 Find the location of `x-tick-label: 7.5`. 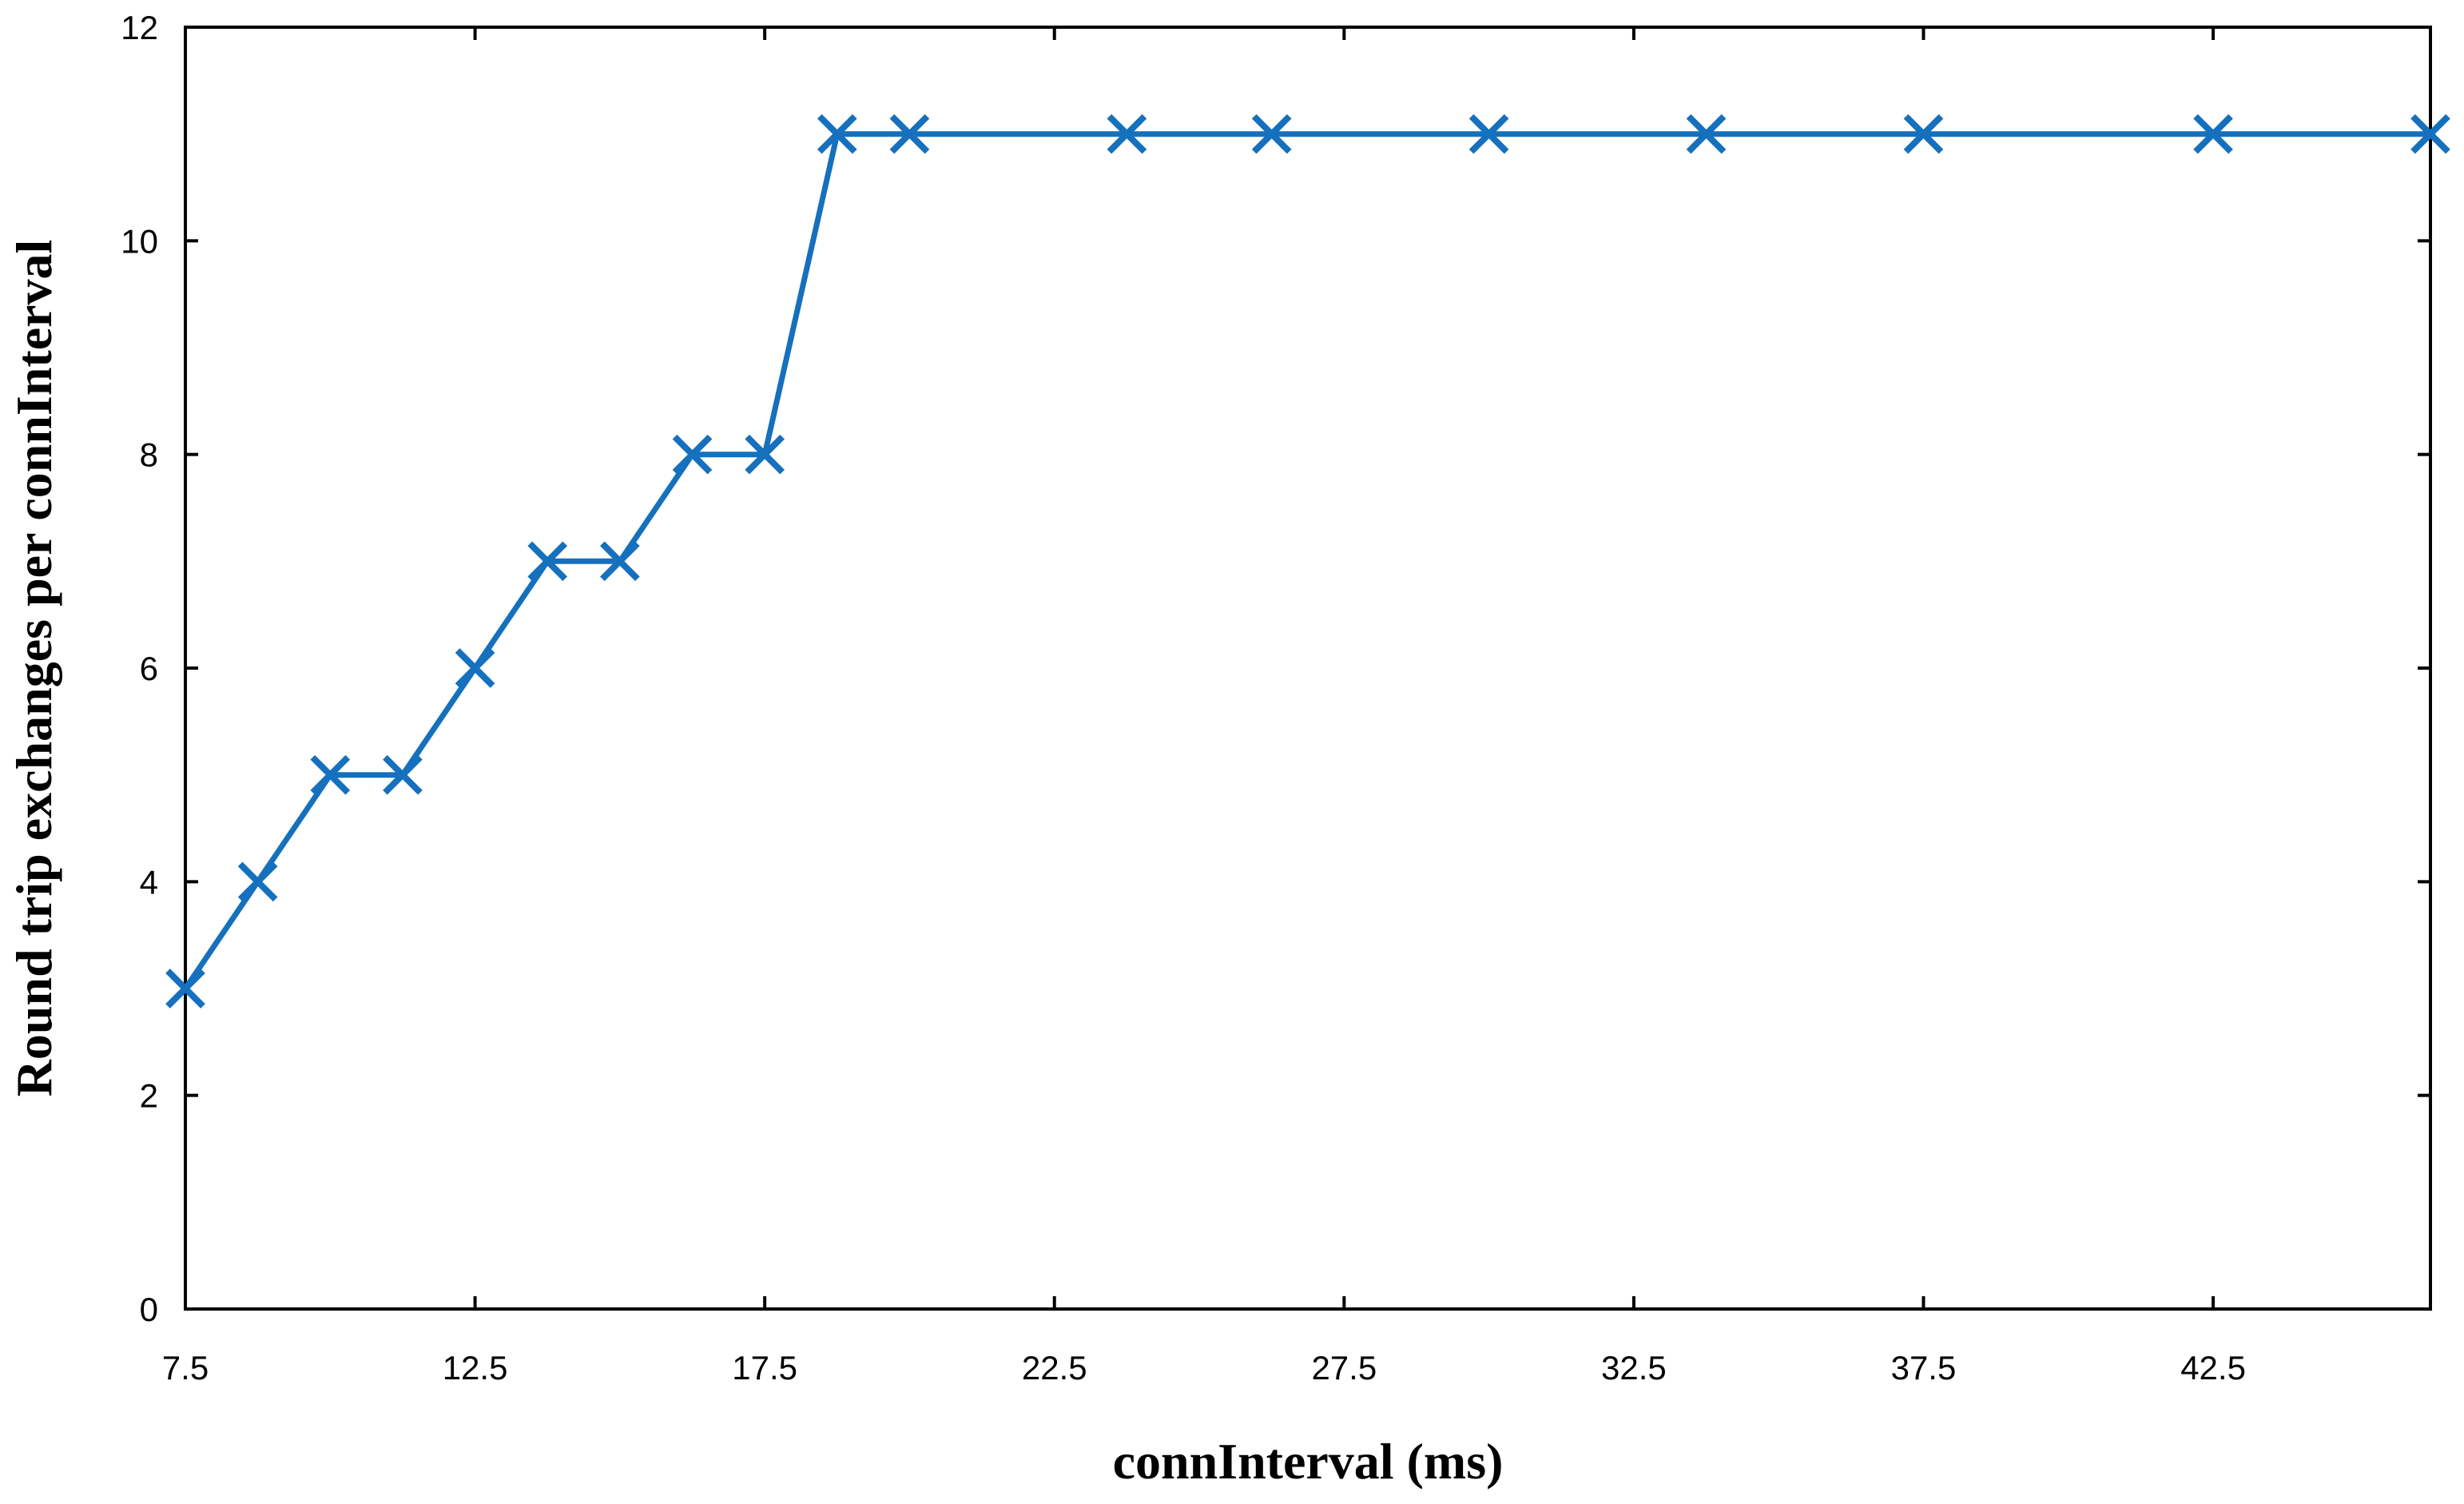

x-tick-label: 7.5 is located at coordinates (186, 1368).